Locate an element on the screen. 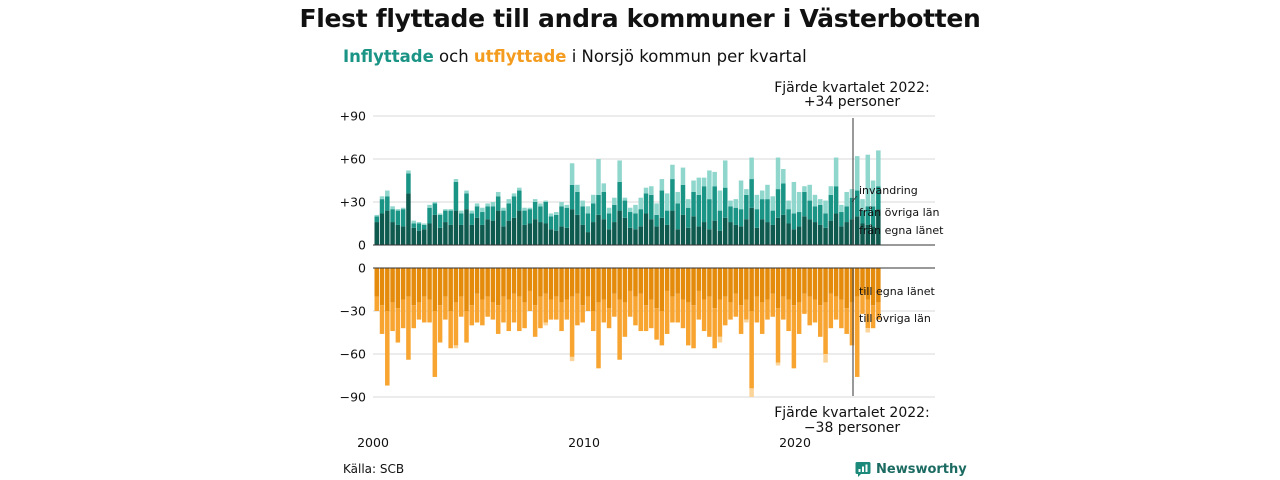 This screenshot has height=480, width=1280. newsworthy-logo-icon is located at coordinates (863, 469).